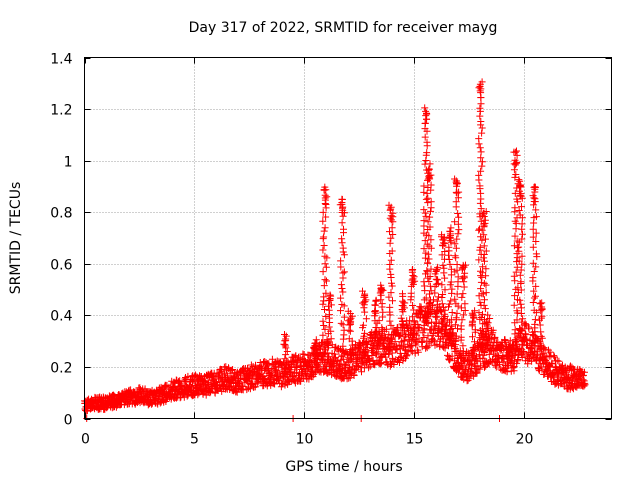  What do you see at coordinates (61, 369) in the screenshot?
I see `y-tick-label: 0.2` at bounding box center [61, 369].